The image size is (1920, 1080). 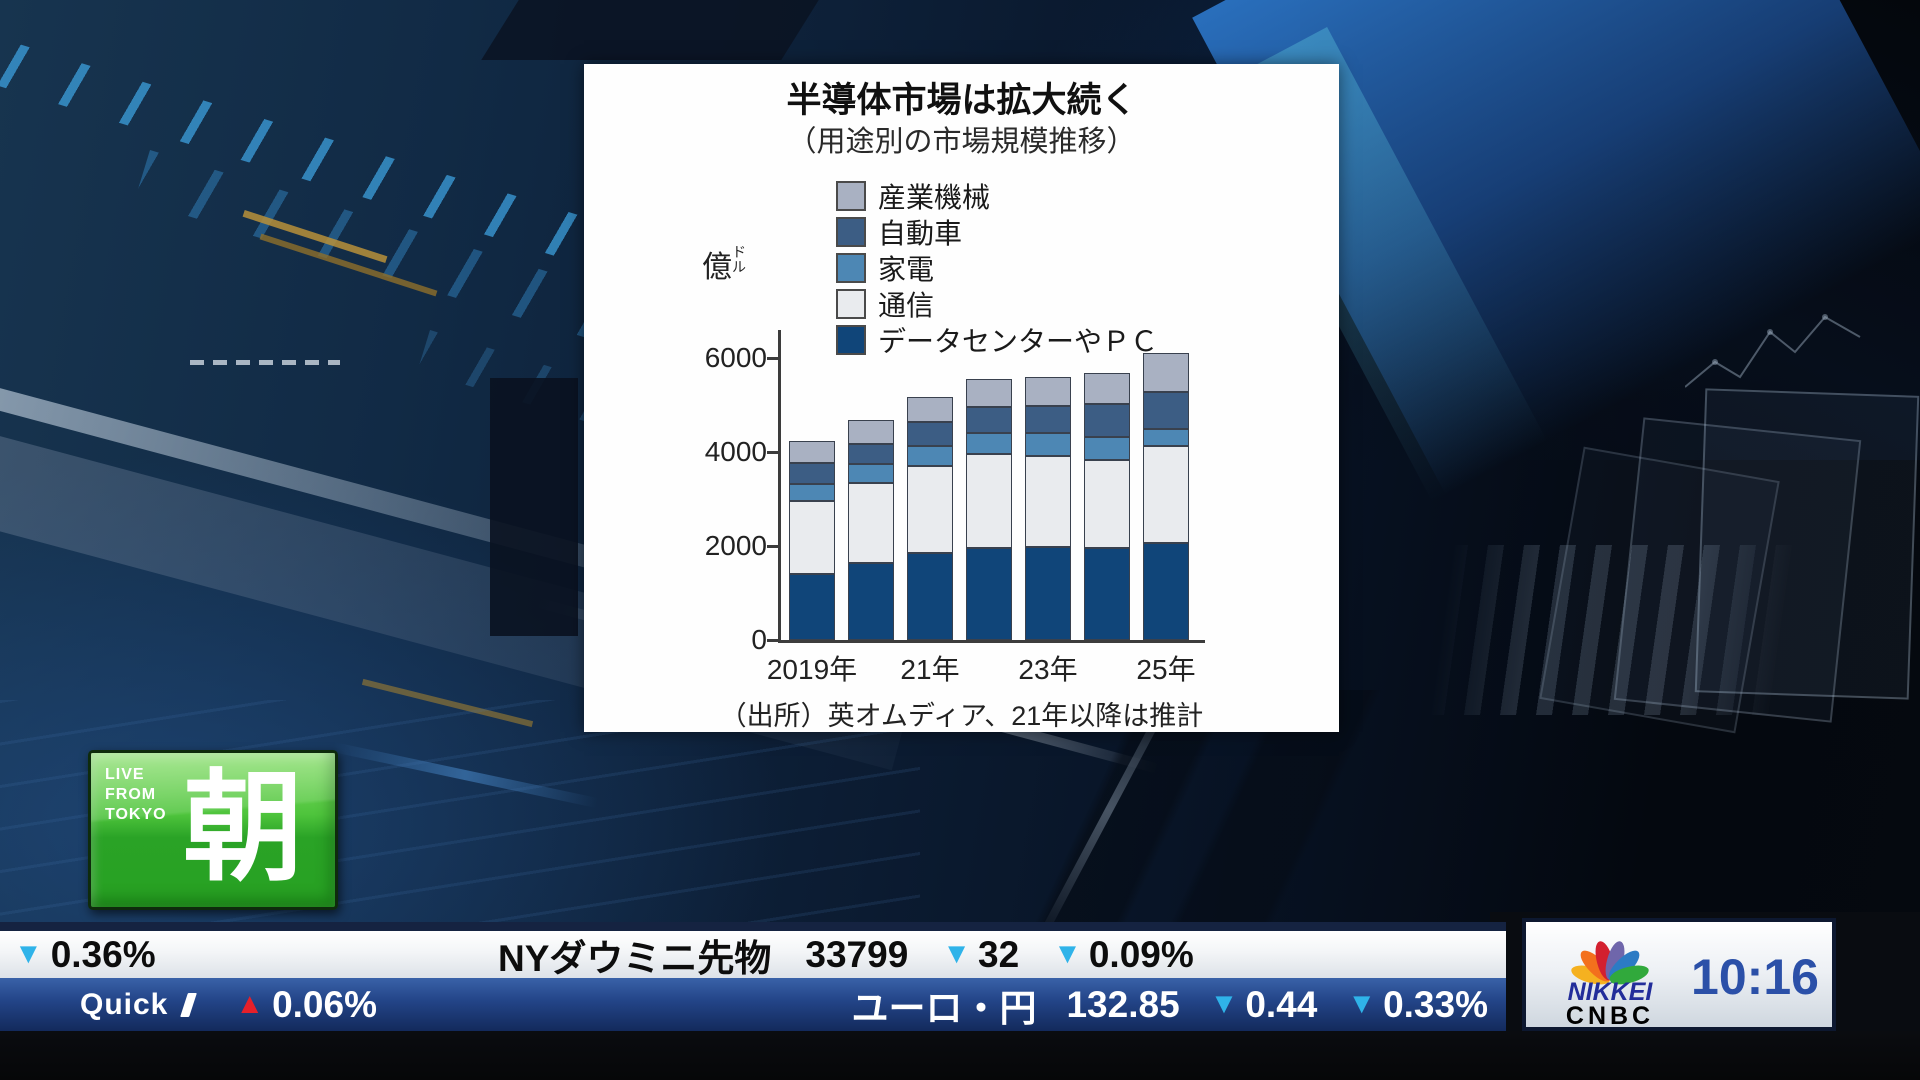 I want to click on quick-logo: Quick, so click(x=124, y=1004).